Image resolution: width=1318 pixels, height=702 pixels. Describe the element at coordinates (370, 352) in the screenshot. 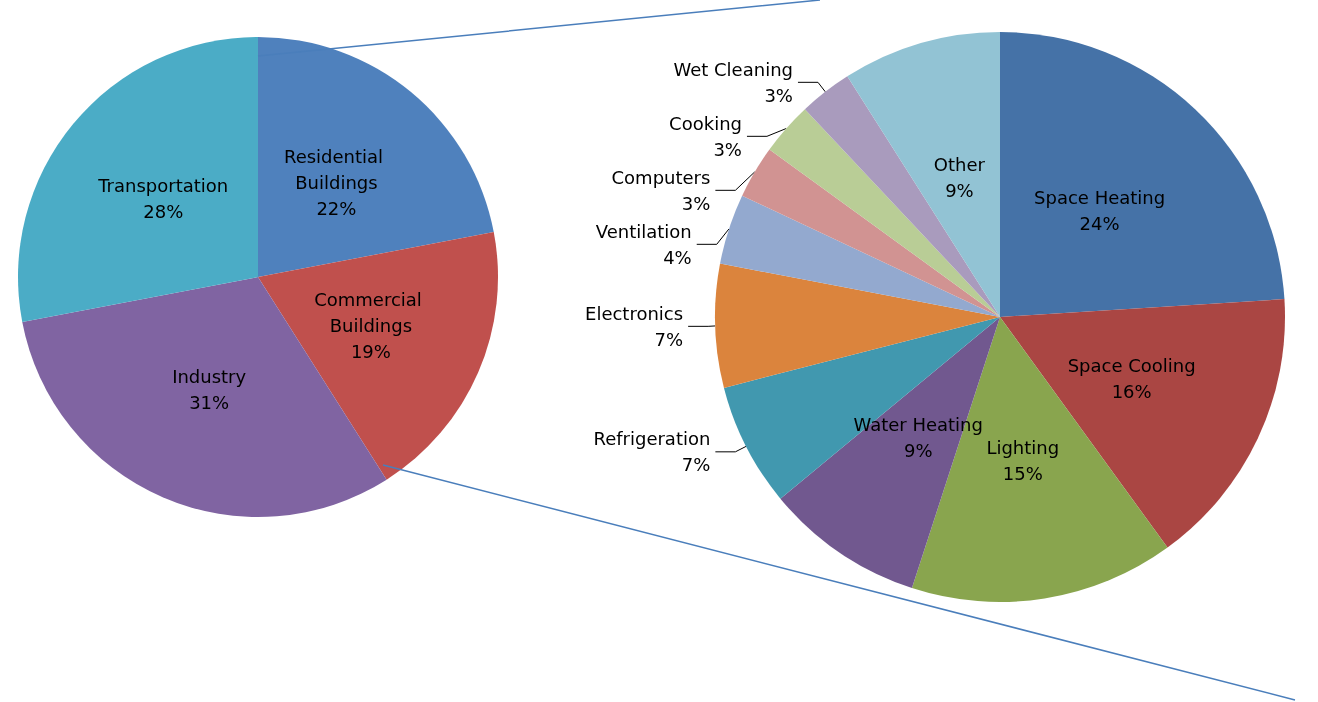

I see `data-label: 19%` at that location.